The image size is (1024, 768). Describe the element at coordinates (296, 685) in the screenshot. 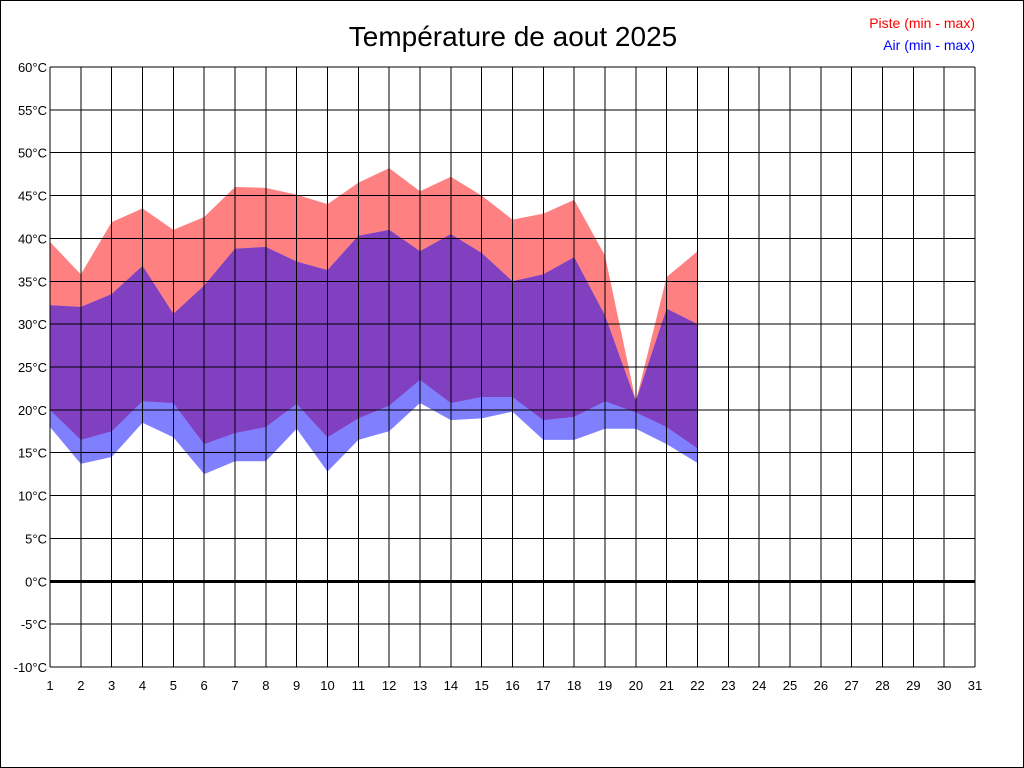

I see `x-tick-label: 9` at that location.